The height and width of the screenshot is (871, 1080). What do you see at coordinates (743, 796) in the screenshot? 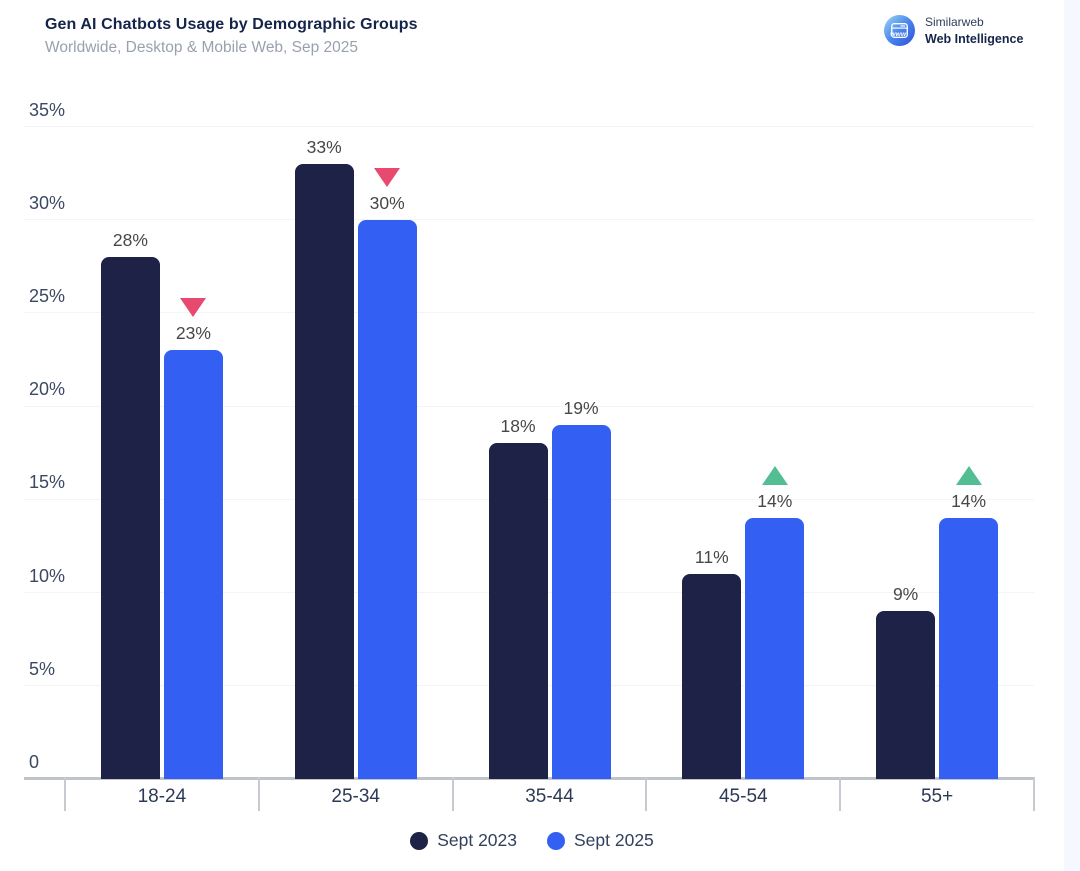
I see `x-axis-label: 45-54` at bounding box center [743, 796].